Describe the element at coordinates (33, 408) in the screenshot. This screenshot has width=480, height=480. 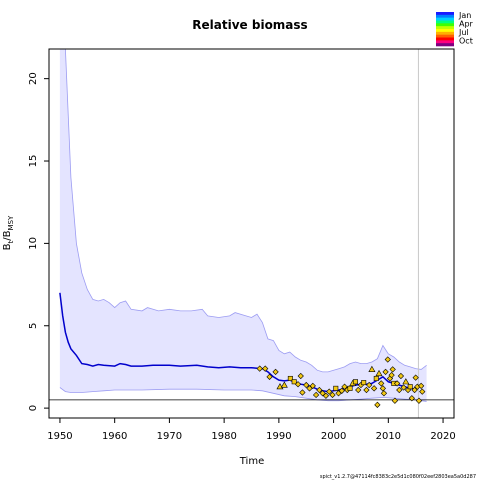
I see `y-tick-label: 0` at that location.